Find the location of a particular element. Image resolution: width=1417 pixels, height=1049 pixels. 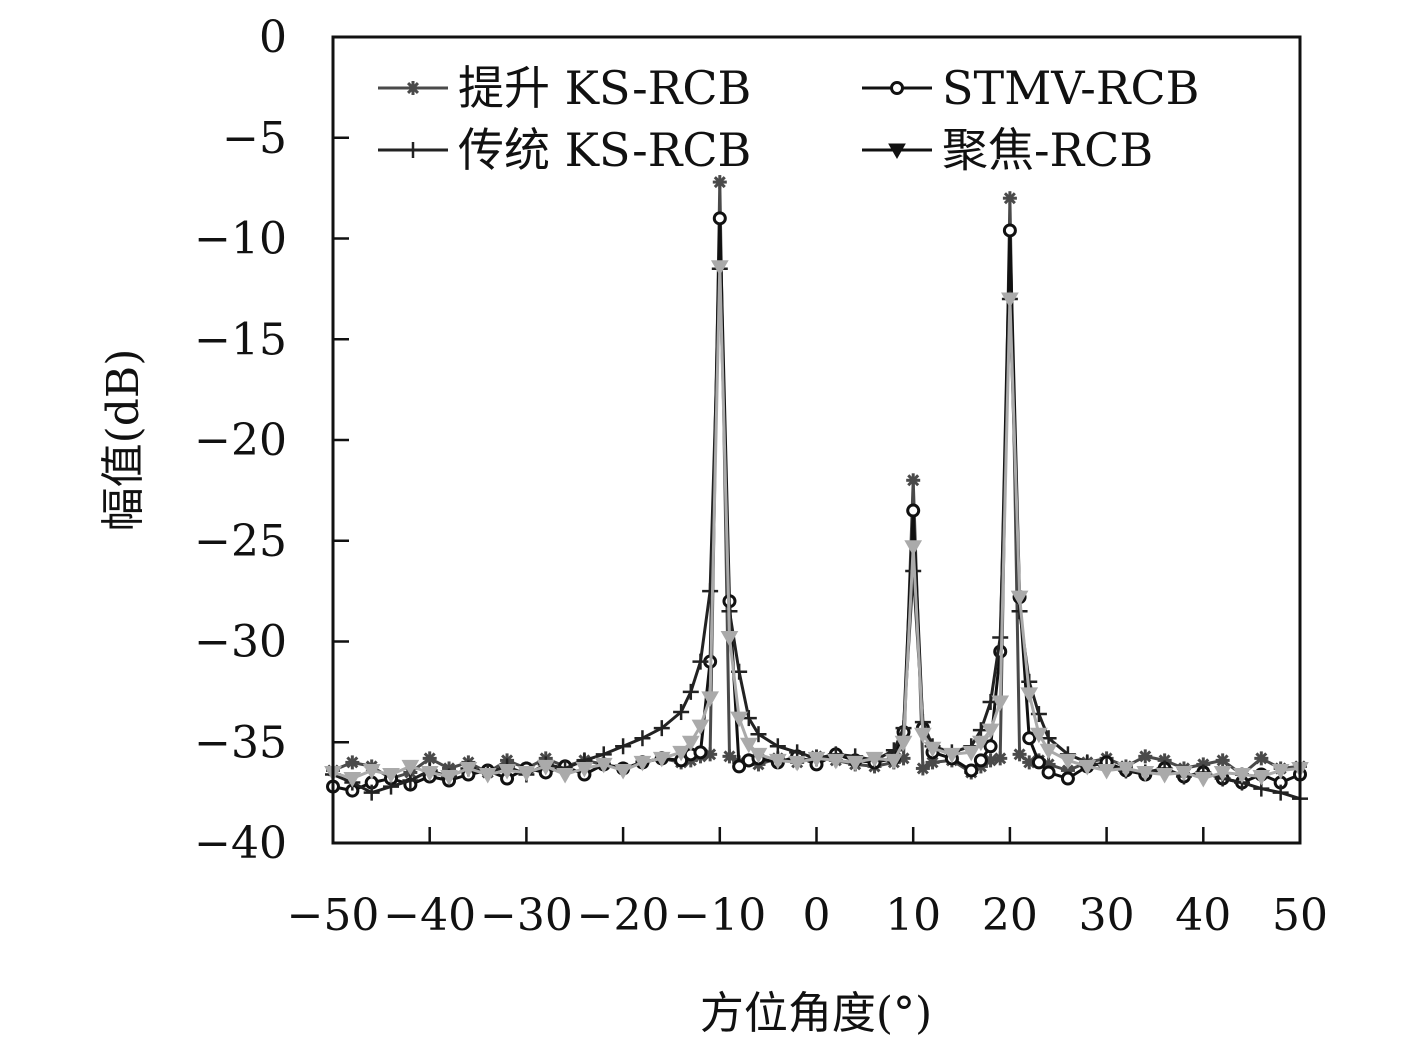

x-tick-label: −20 is located at coordinates (623, 915).